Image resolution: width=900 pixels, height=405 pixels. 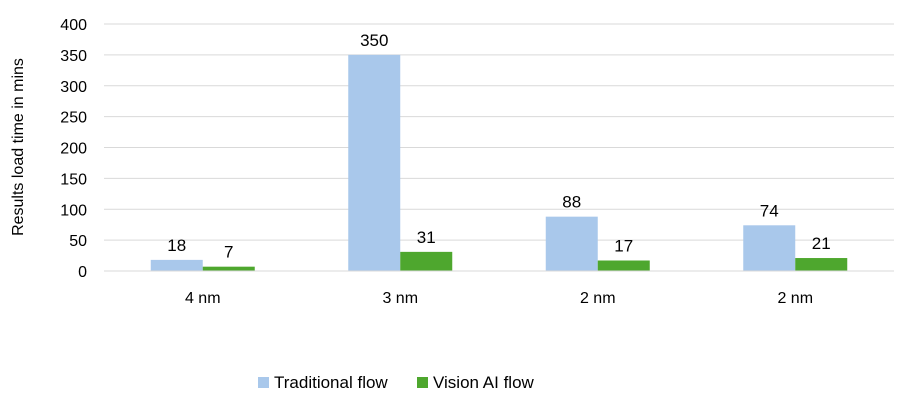 What do you see at coordinates (78, 241) in the screenshot?
I see `y-tick-label: 50` at bounding box center [78, 241].